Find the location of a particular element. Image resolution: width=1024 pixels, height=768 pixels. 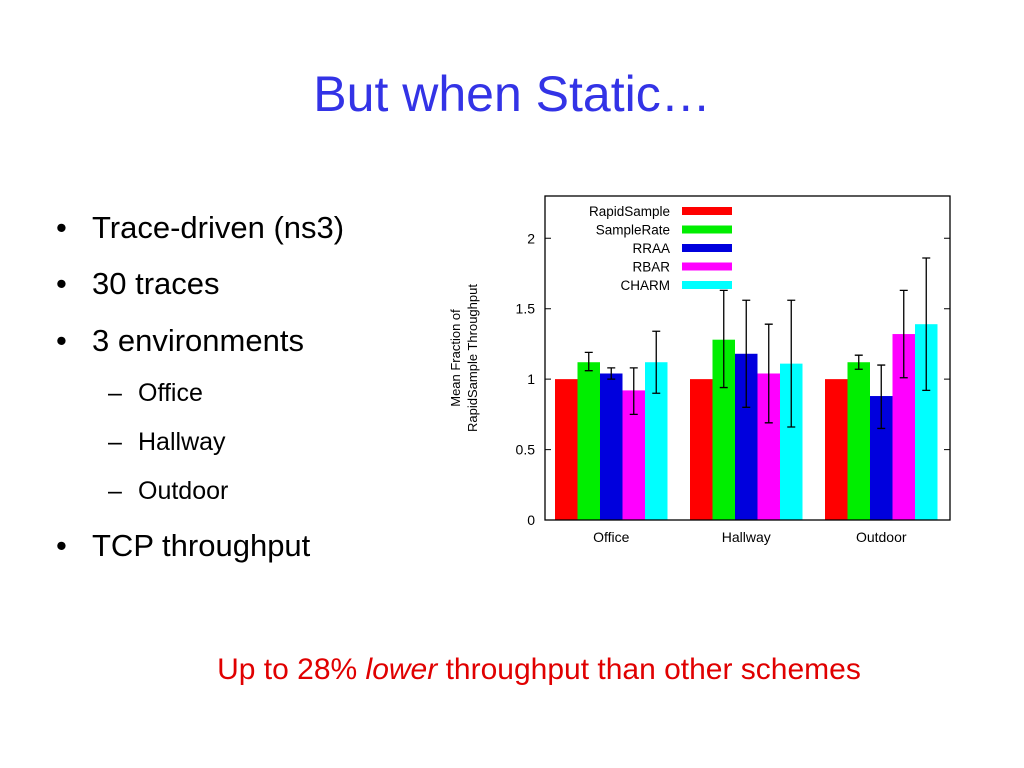

bar-charm-hallway is located at coordinates (791, 441).